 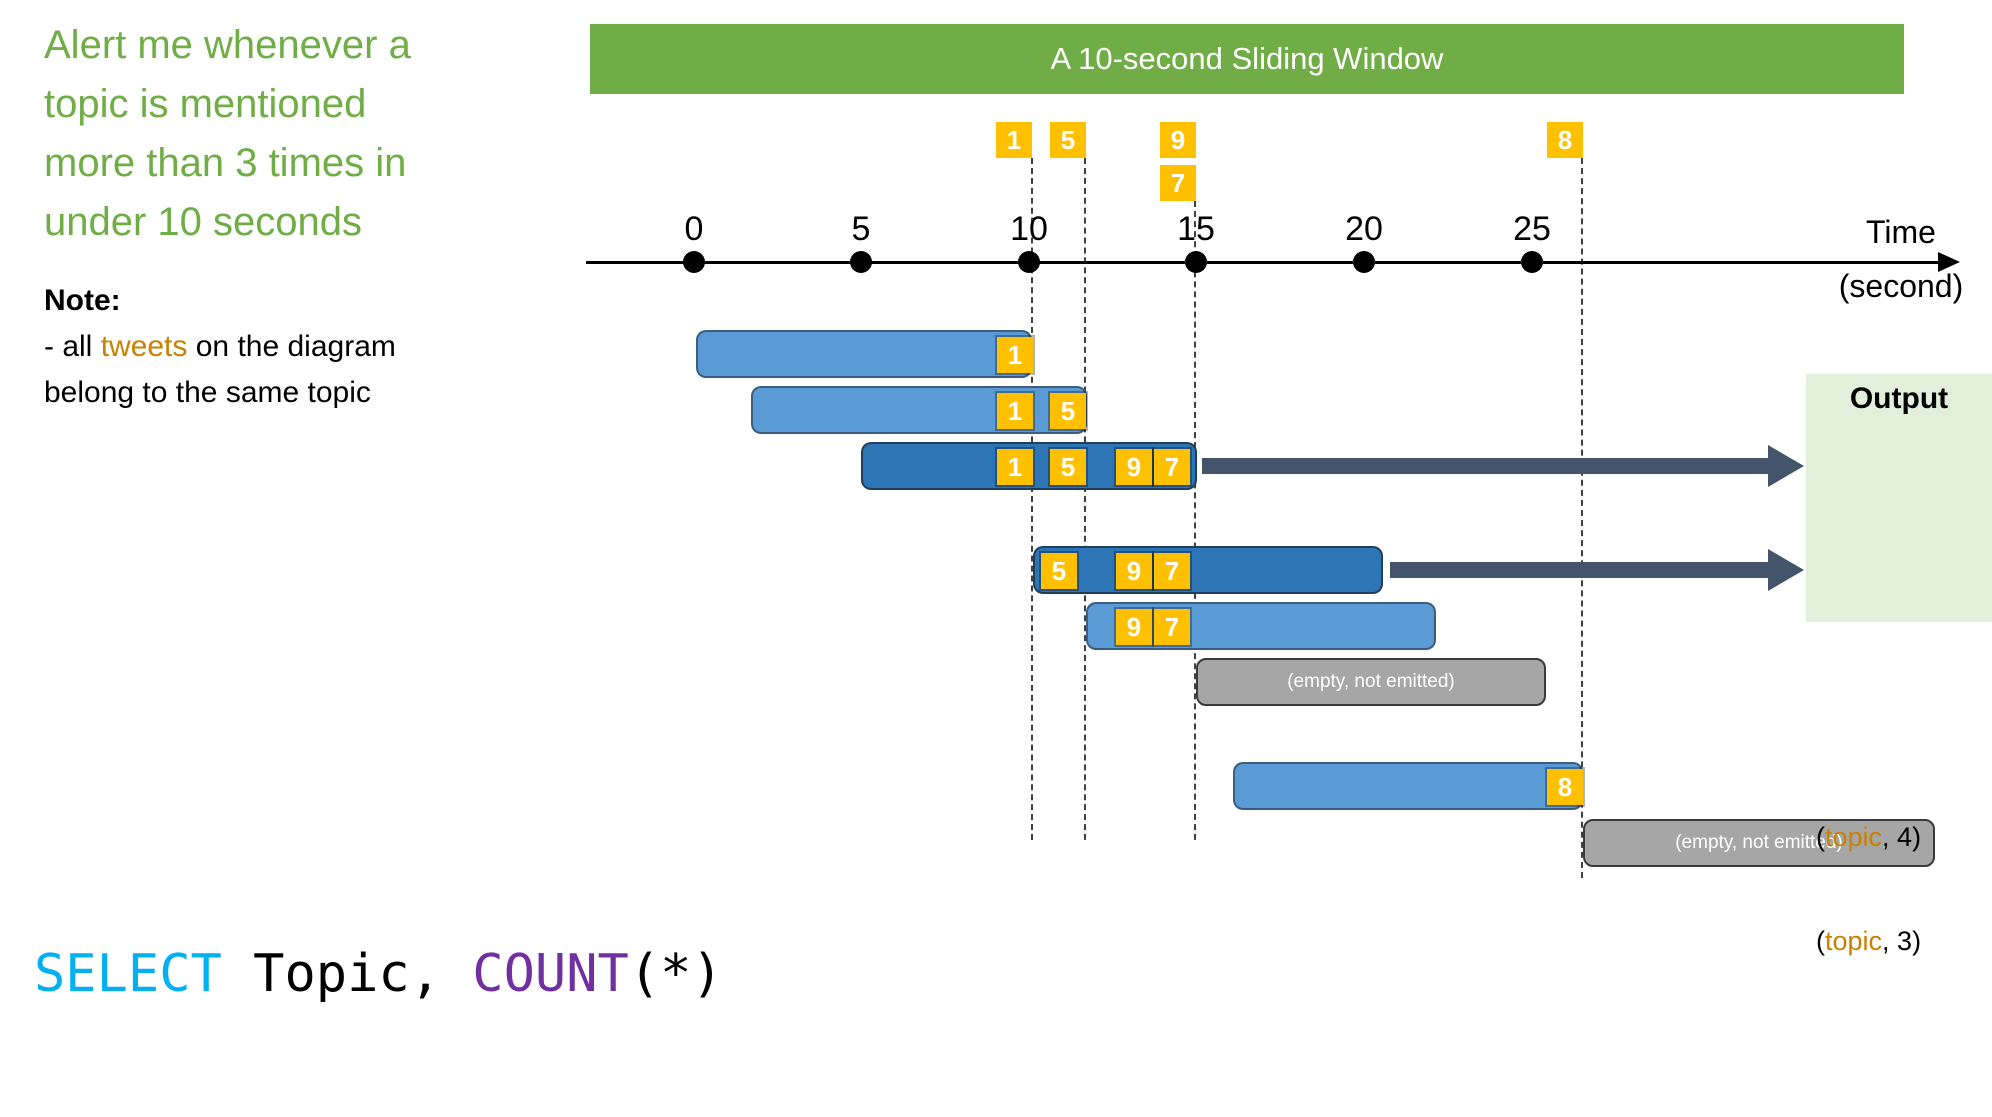 What do you see at coordinates (864, 354) in the screenshot?
I see `window-bar-1: 1` at bounding box center [864, 354].